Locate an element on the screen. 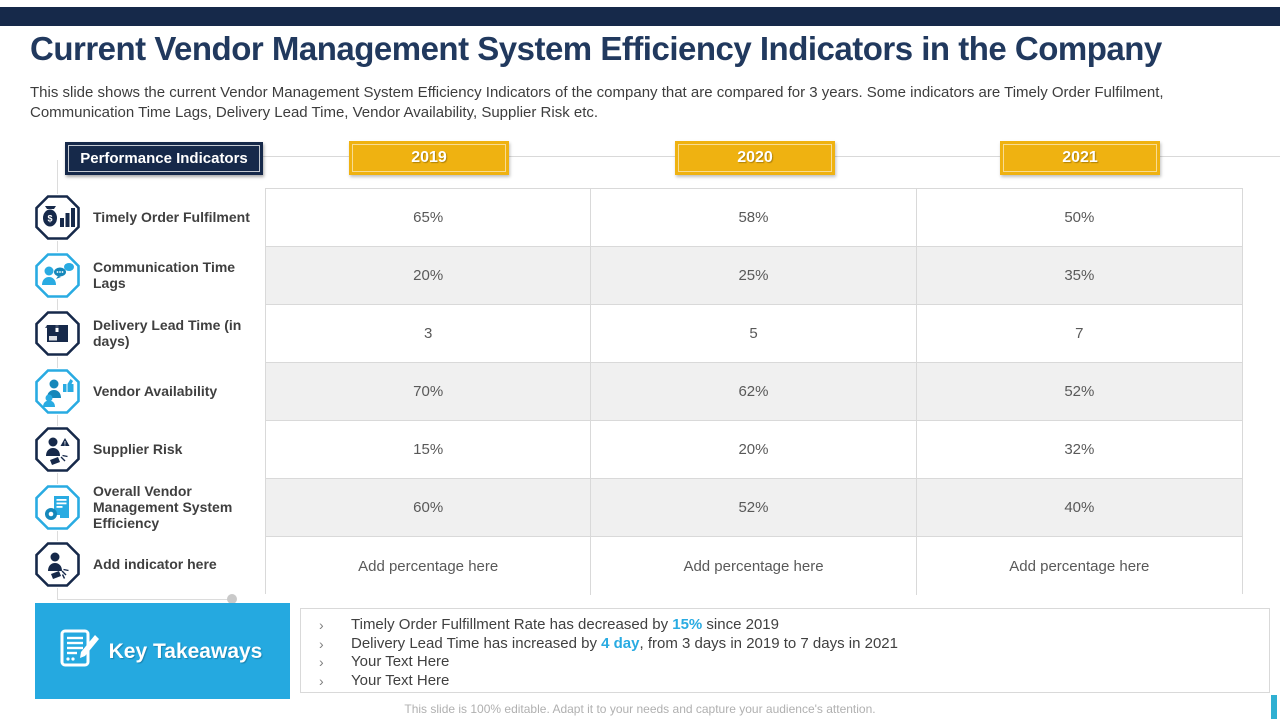 This screenshot has height=720, width=1280. year-label: 2020 is located at coordinates (755, 157).